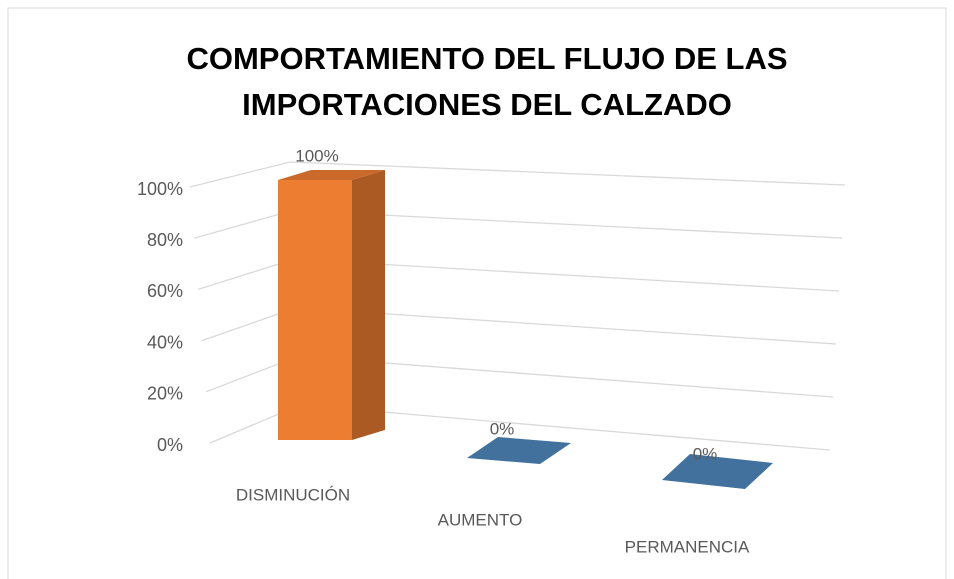 The height and width of the screenshot is (579, 954). I want to click on bar-front, so click(315, 310).